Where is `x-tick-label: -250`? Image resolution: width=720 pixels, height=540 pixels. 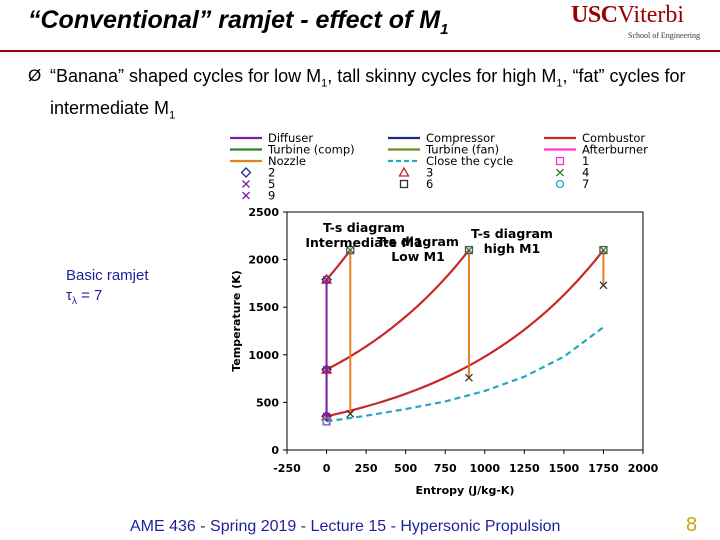
x-tick-label: -250 is located at coordinates (287, 468).